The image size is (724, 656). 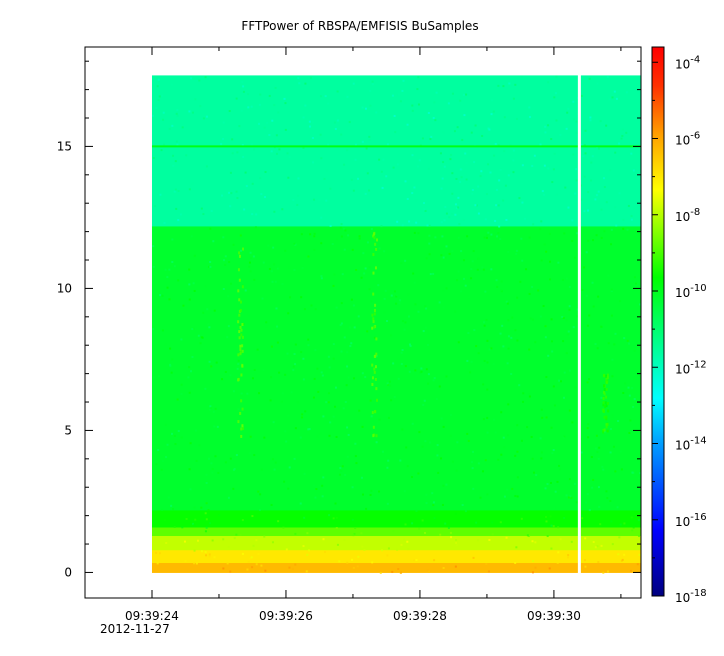 What do you see at coordinates (286, 616) in the screenshot?
I see `x-tick-label: 09:39:26` at bounding box center [286, 616].